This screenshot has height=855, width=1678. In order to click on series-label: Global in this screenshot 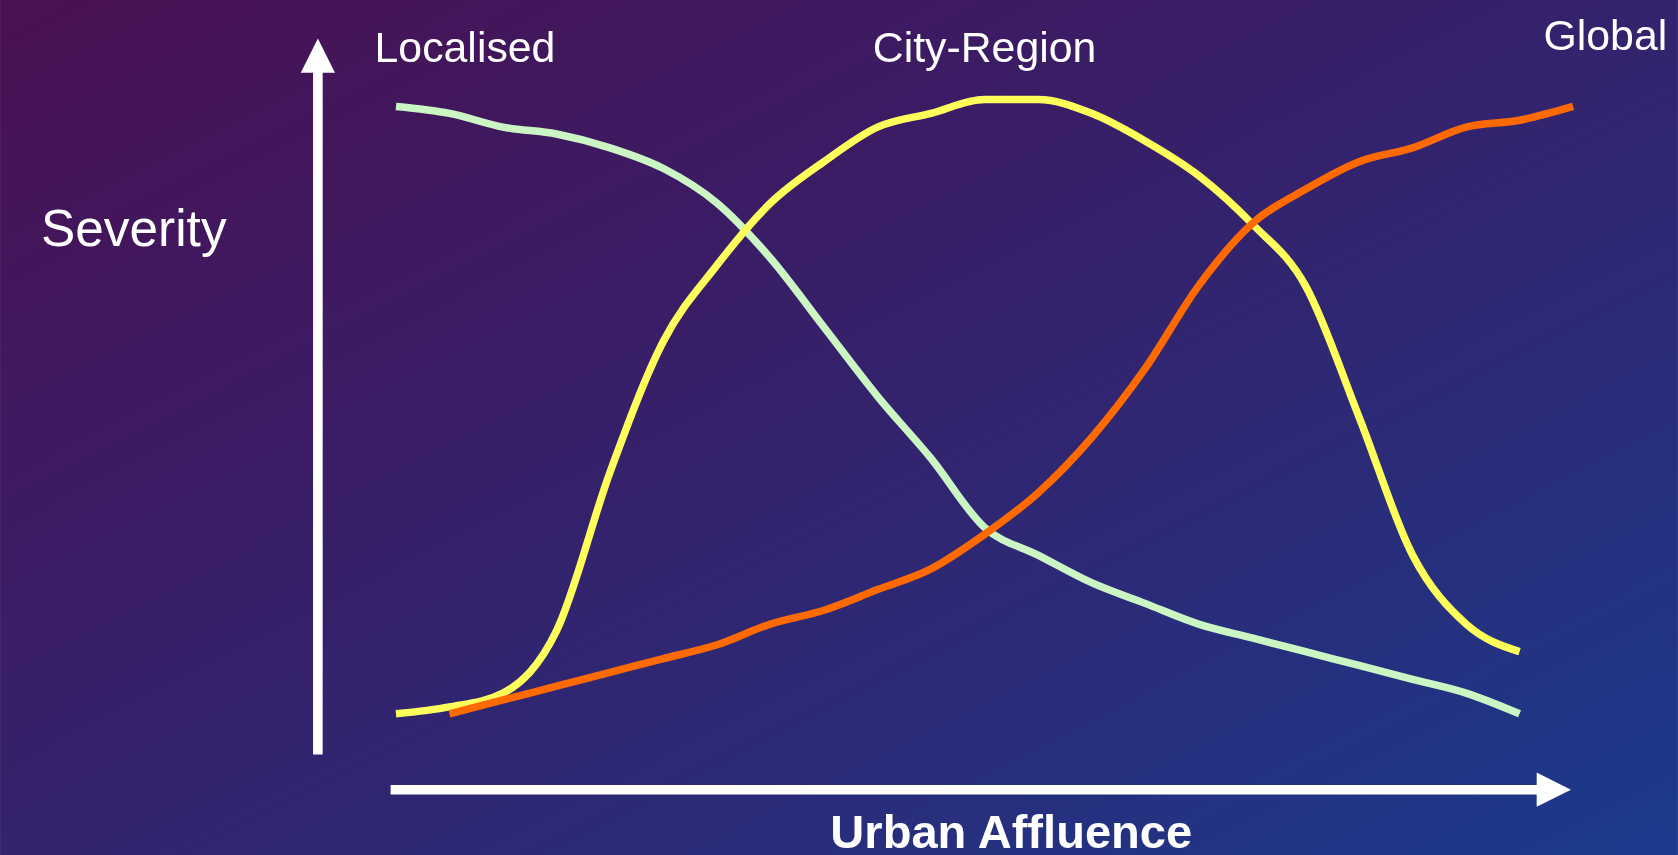, I will do `click(1605, 35)`.